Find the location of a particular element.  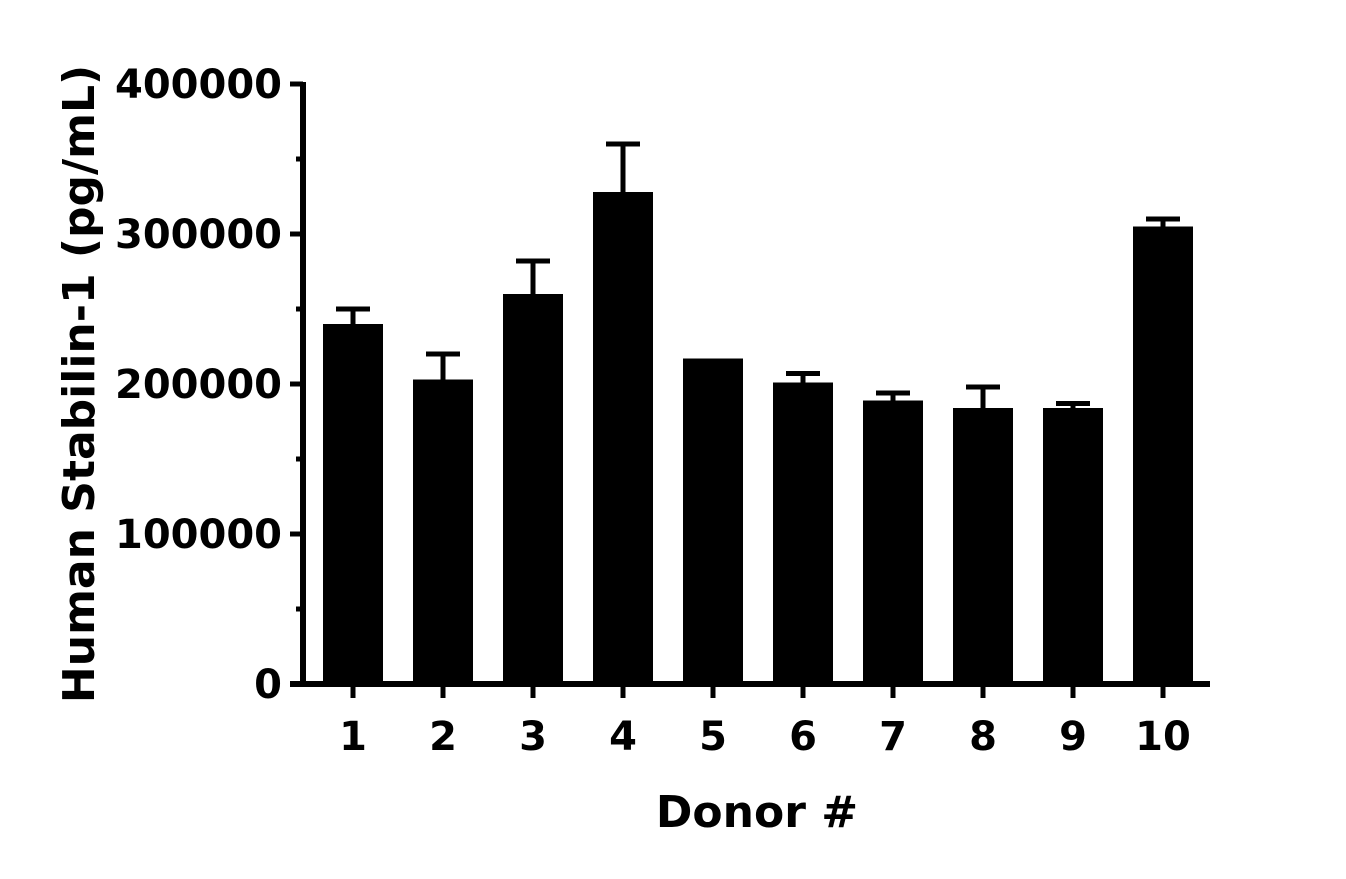

y-tick-label: 200000 is located at coordinates (198, 385).